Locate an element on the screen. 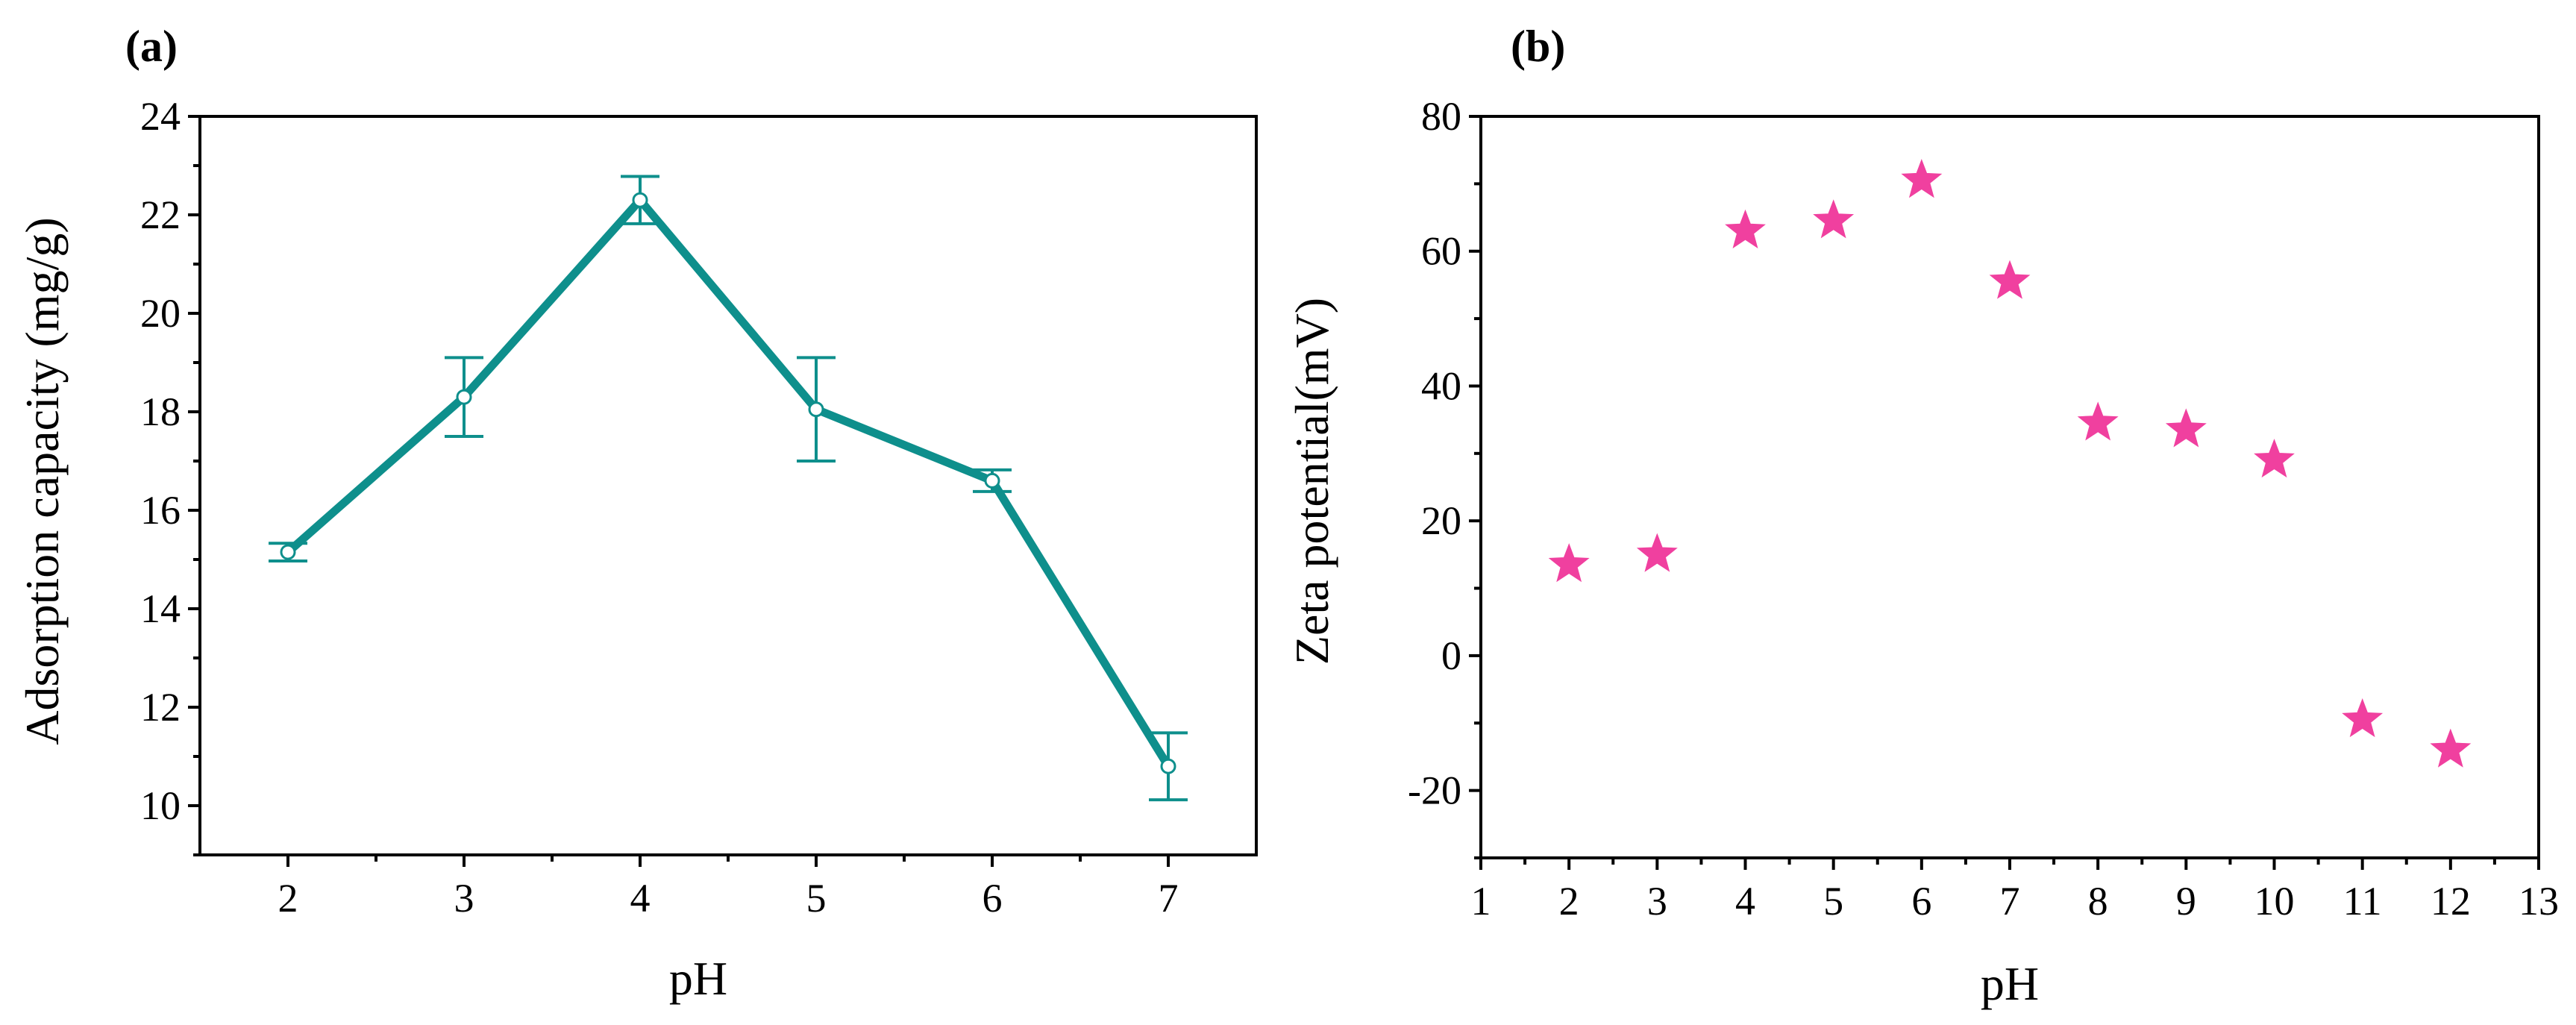 The height and width of the screenshot is (1025, 2576). panel-a-y-tick-label: 16 is located at coordinates (160, 511).